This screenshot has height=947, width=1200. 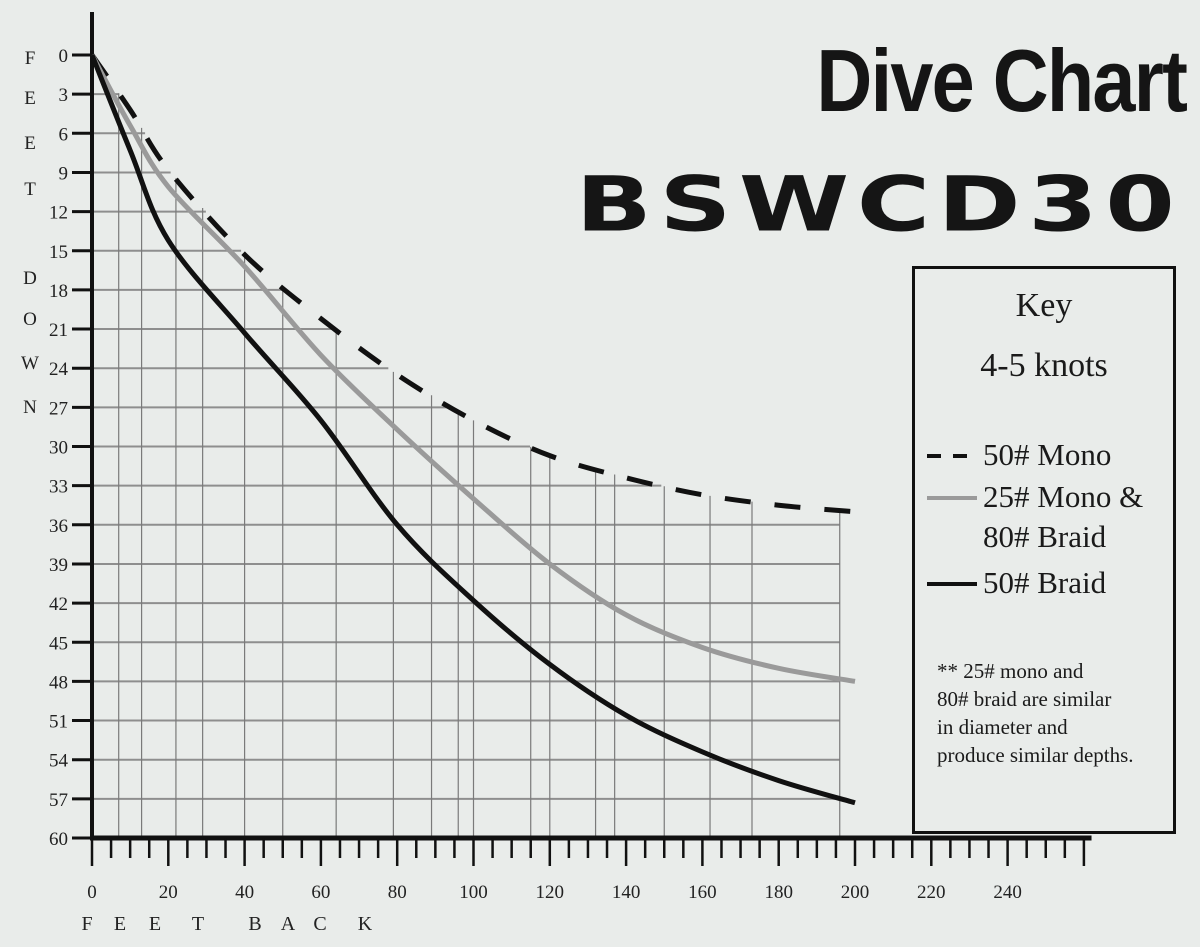 What do you see at coordinates (58, 643) in the screenshot?
I see `y-tick-label: 45` at bounding box center [58, 643].